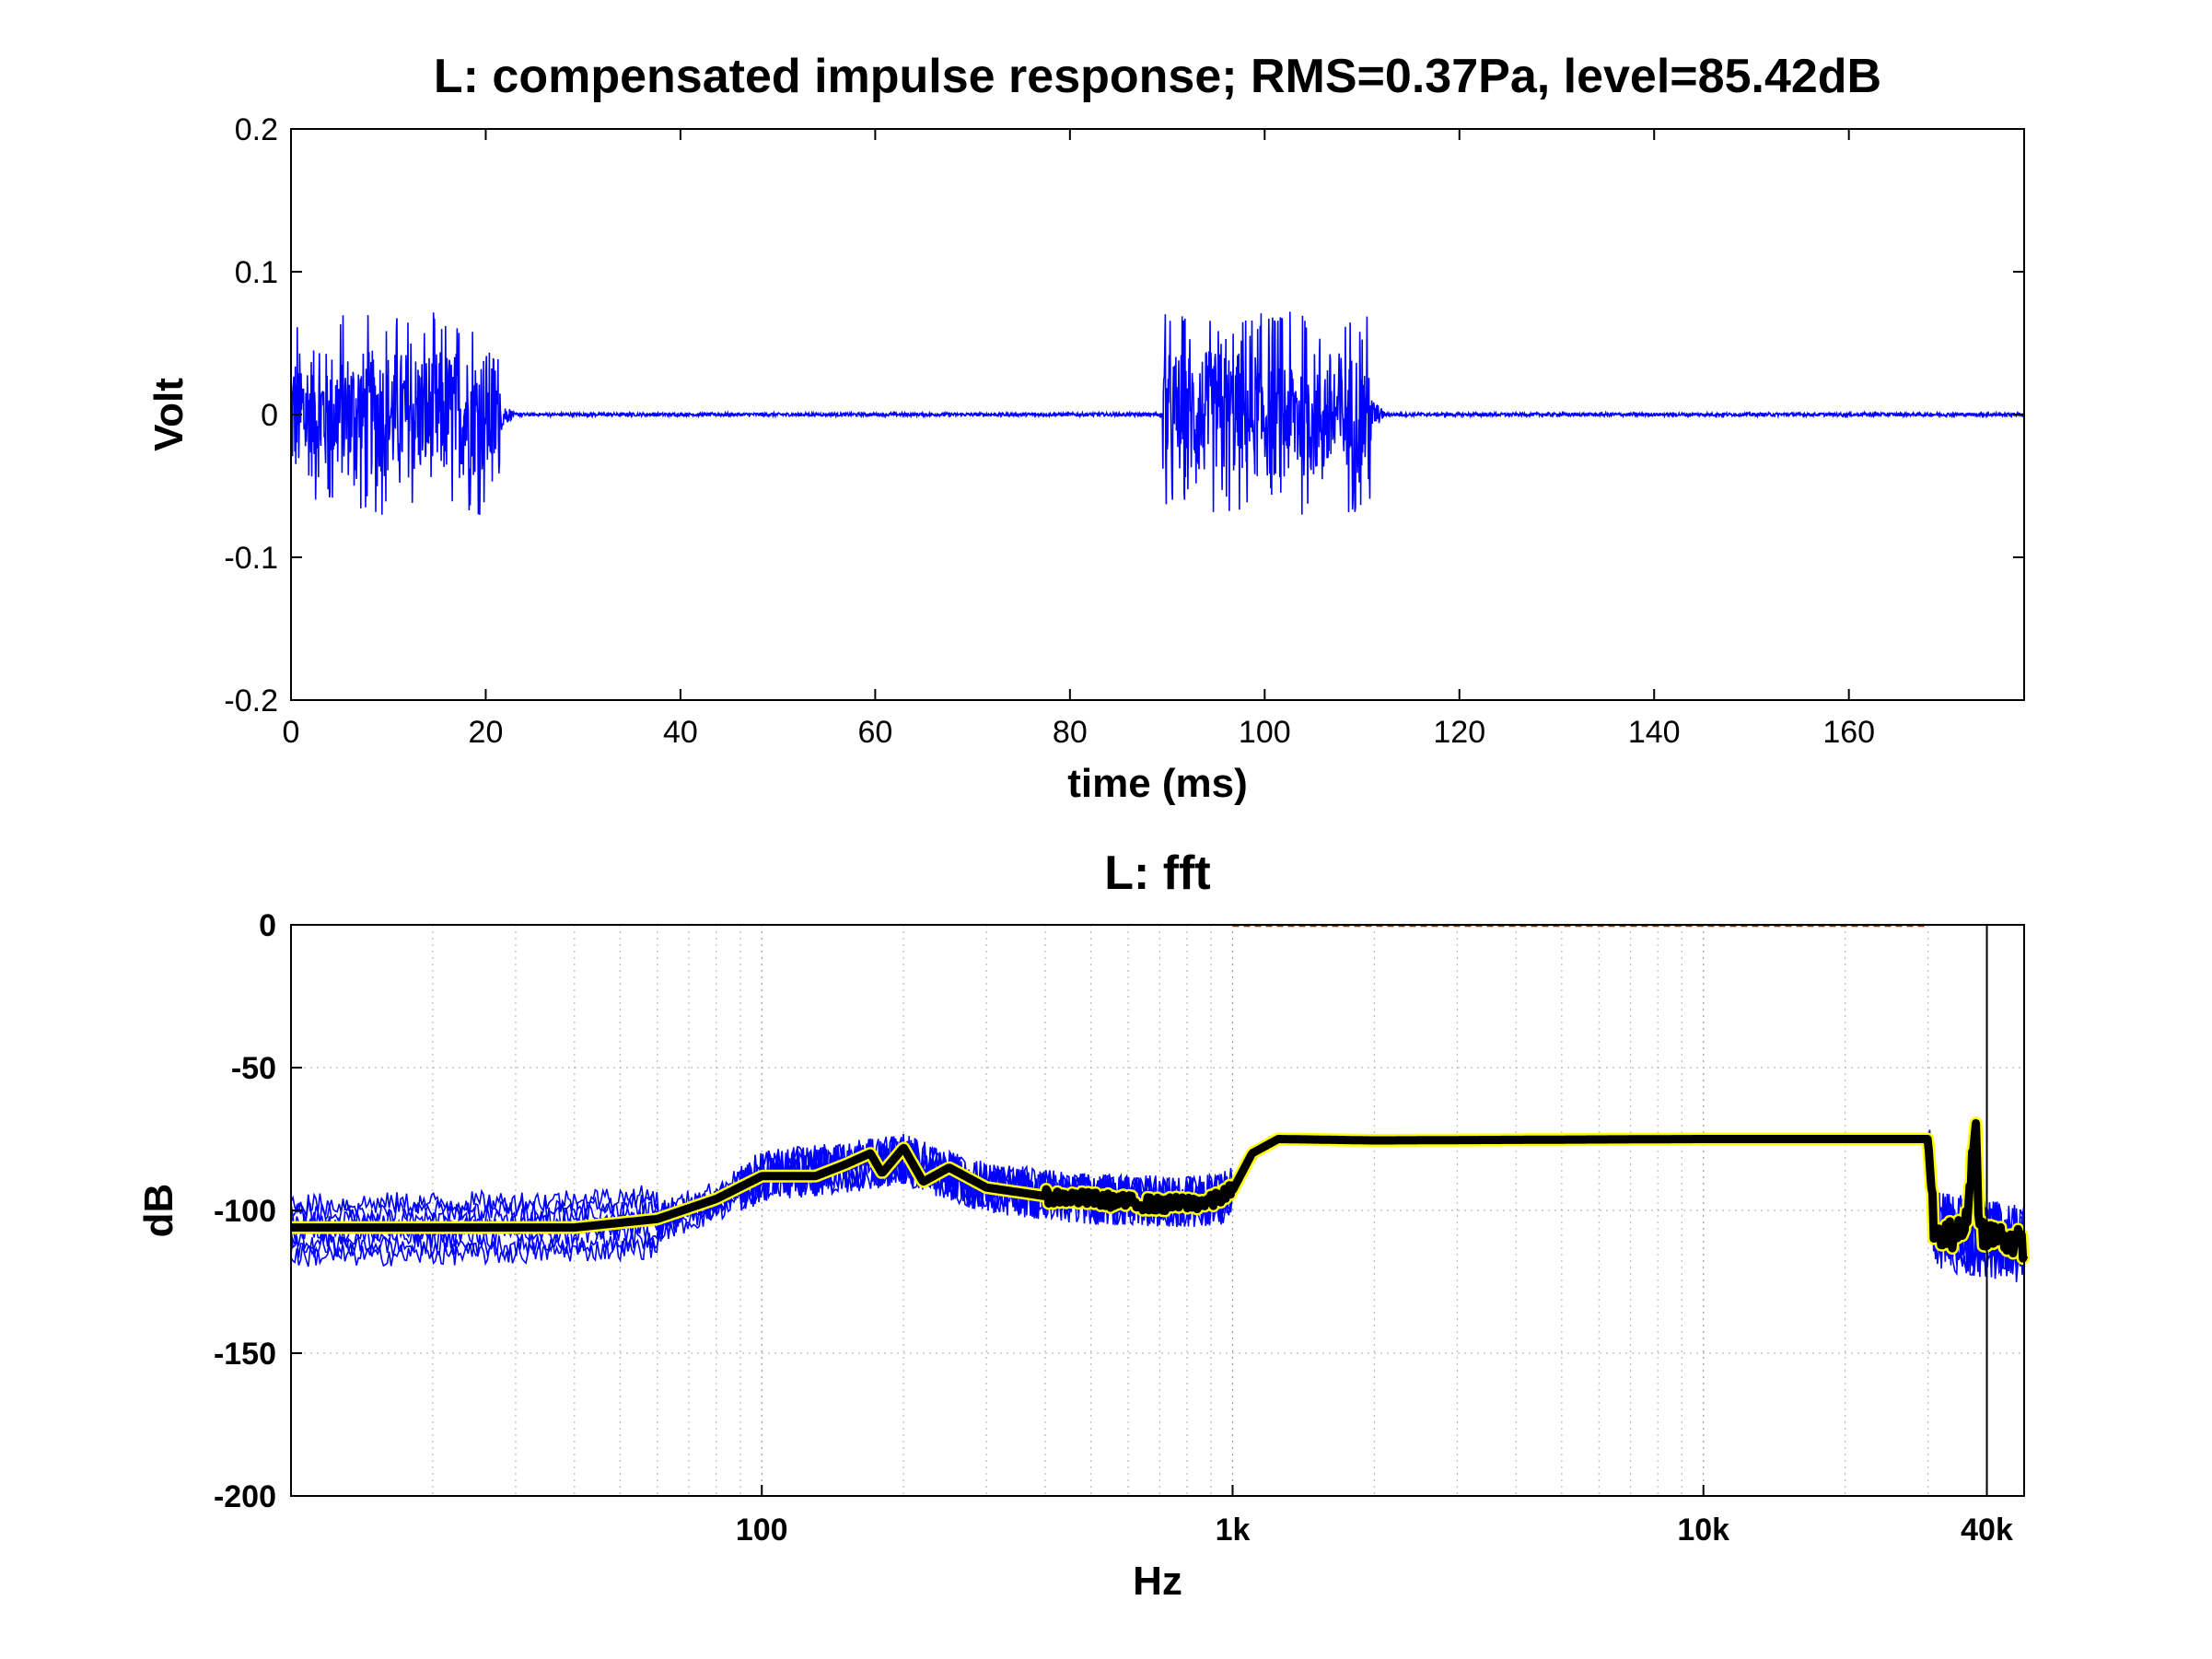  Describe the element at coordinates (245, 1211) in the screenshot. I see `fft-y-tick-label: -100` at that location.